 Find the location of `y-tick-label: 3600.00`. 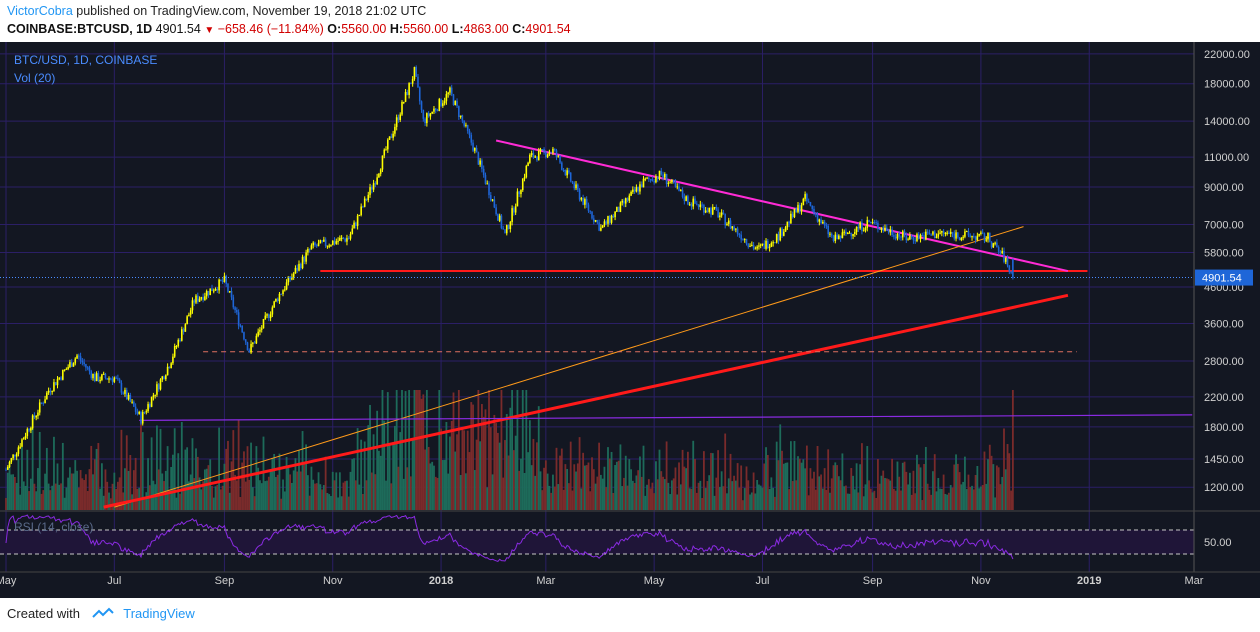

y-tick-label: 3600.00 is located at coordinates (1224, 325).